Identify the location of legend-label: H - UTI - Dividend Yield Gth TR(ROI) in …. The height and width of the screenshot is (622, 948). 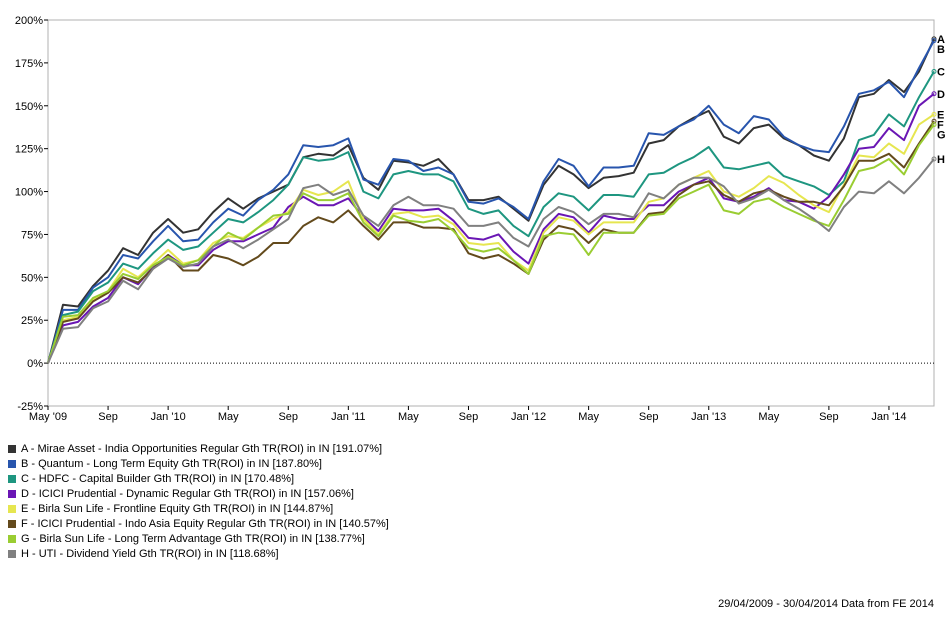
(150, 553).